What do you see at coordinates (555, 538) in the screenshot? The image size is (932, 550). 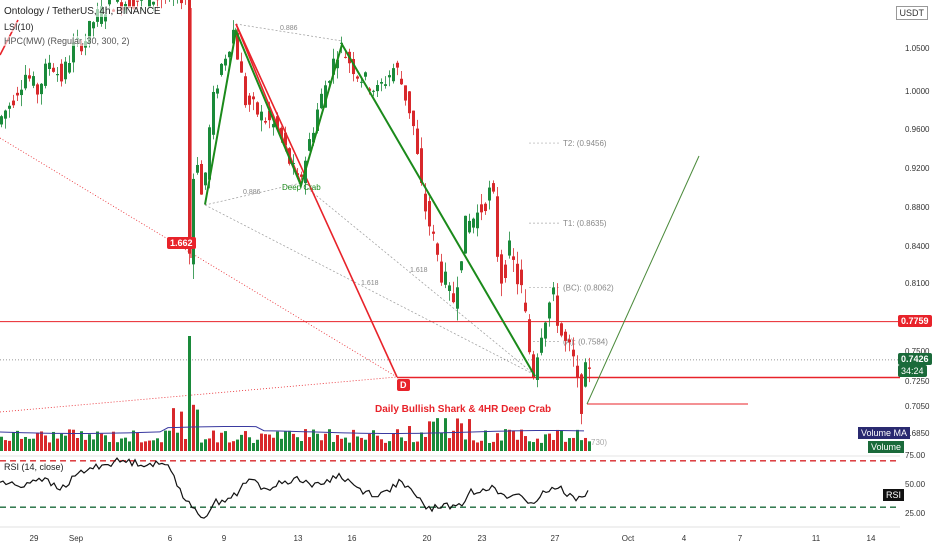 I see `time-tick-label: 27` at bounding box center [555, 538].